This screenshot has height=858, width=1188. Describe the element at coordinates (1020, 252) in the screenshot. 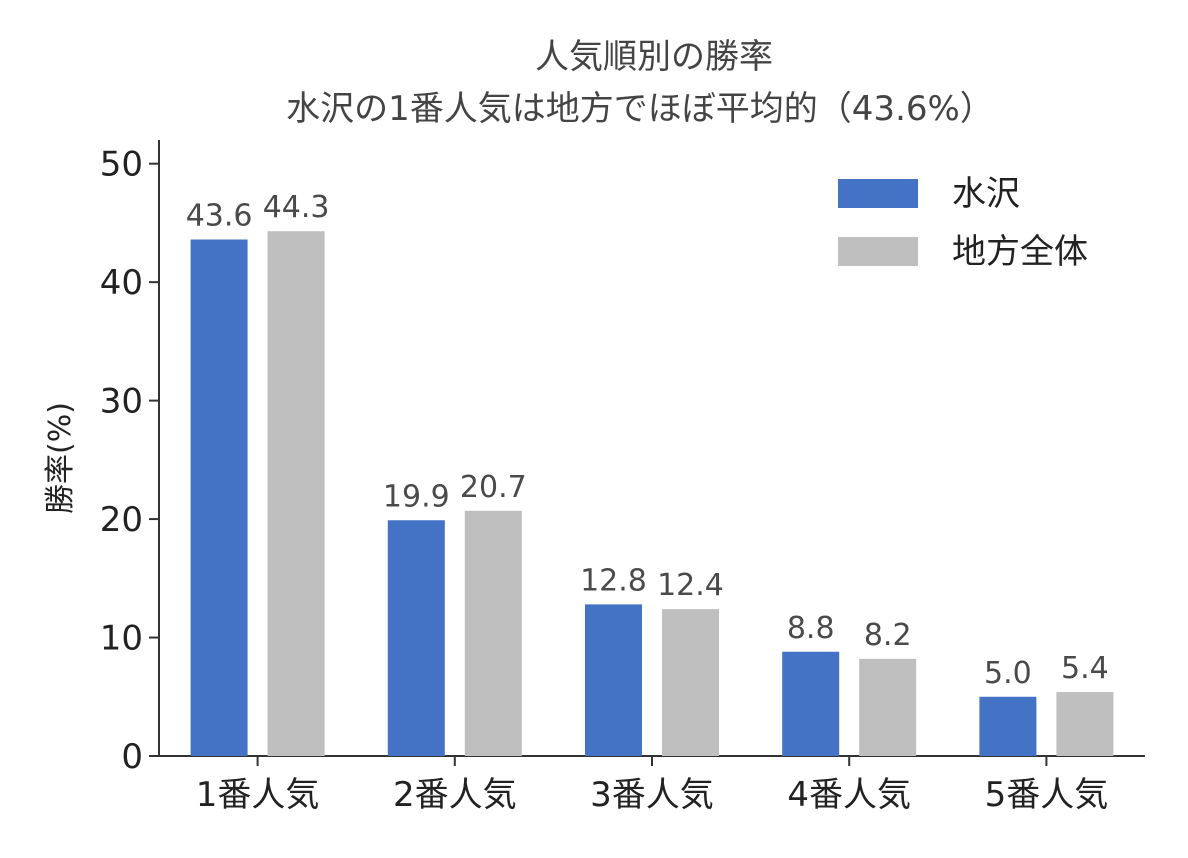

I see `legend-label-chiho-zentai: 地方全体` at that location.